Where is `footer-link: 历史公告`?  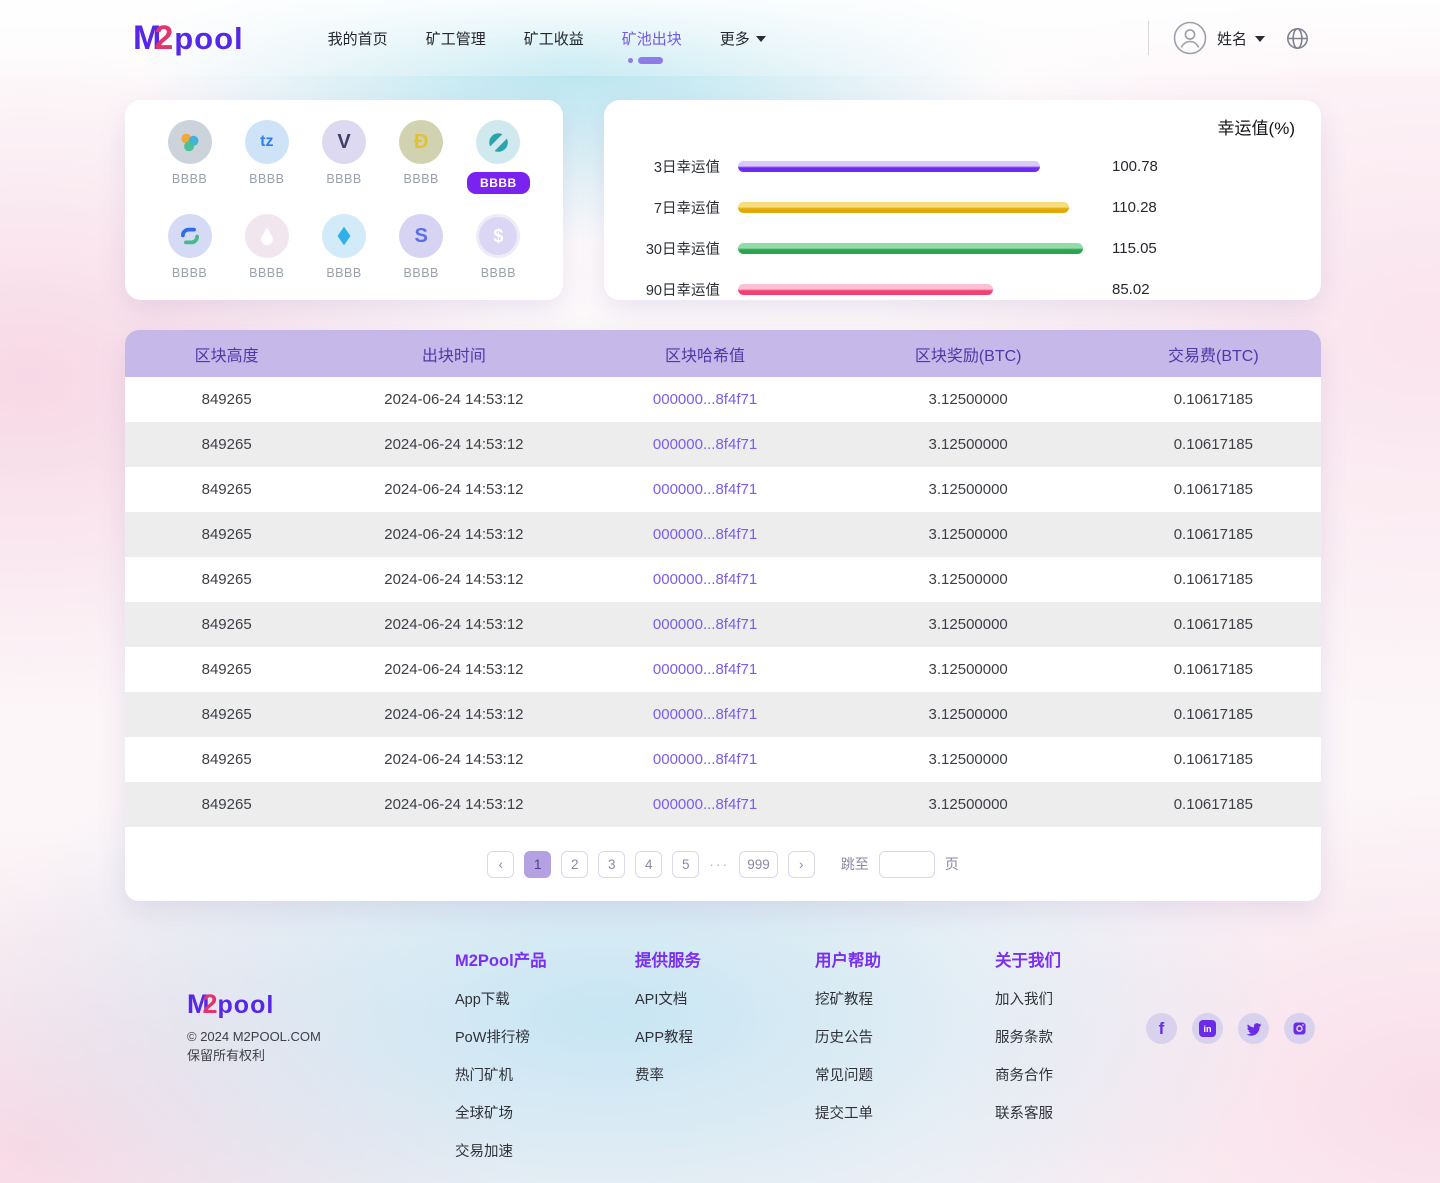 footer-link: 历史公告 is located at coordinates (844, 1038).